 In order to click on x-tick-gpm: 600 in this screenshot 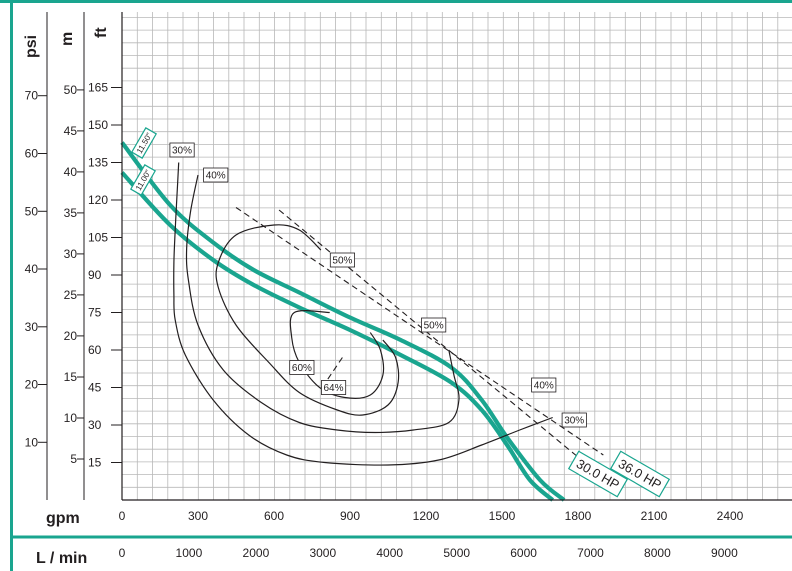, I will do `click(274, 516)`.